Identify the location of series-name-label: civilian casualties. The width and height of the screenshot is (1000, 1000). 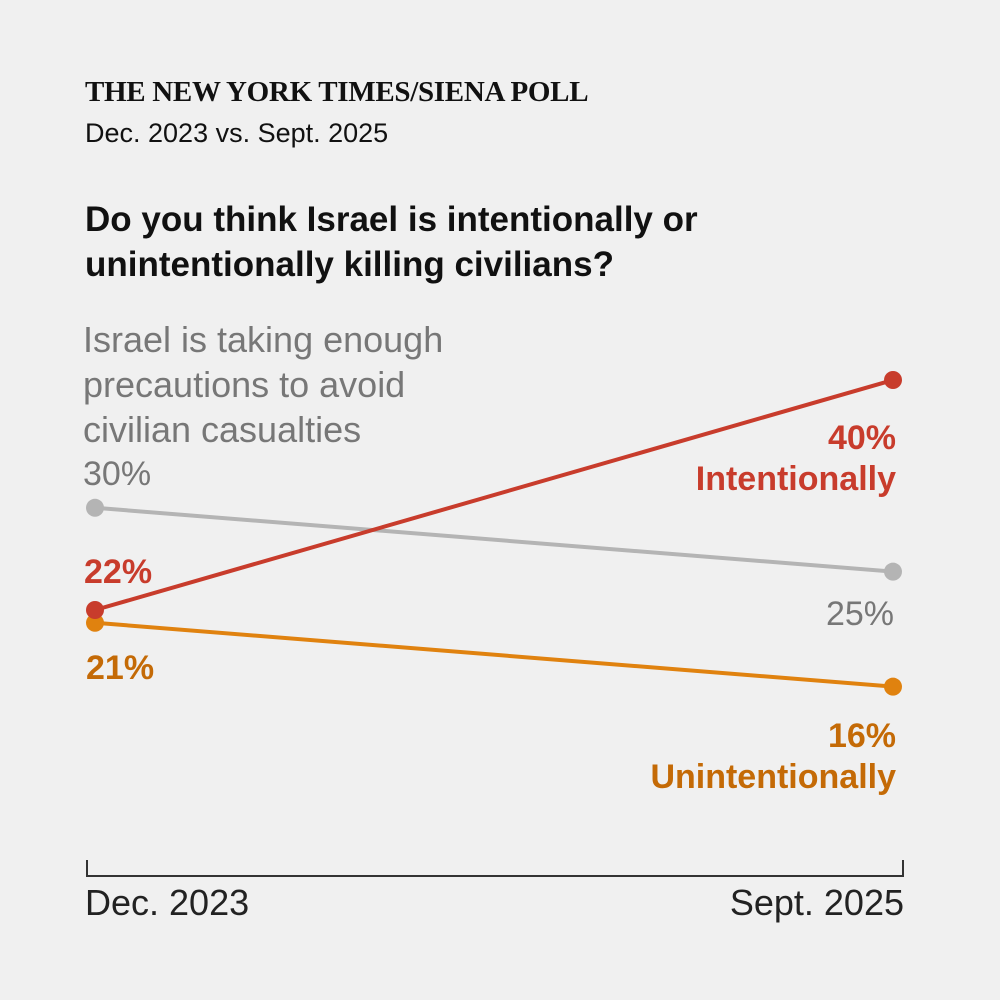
(222, 429).